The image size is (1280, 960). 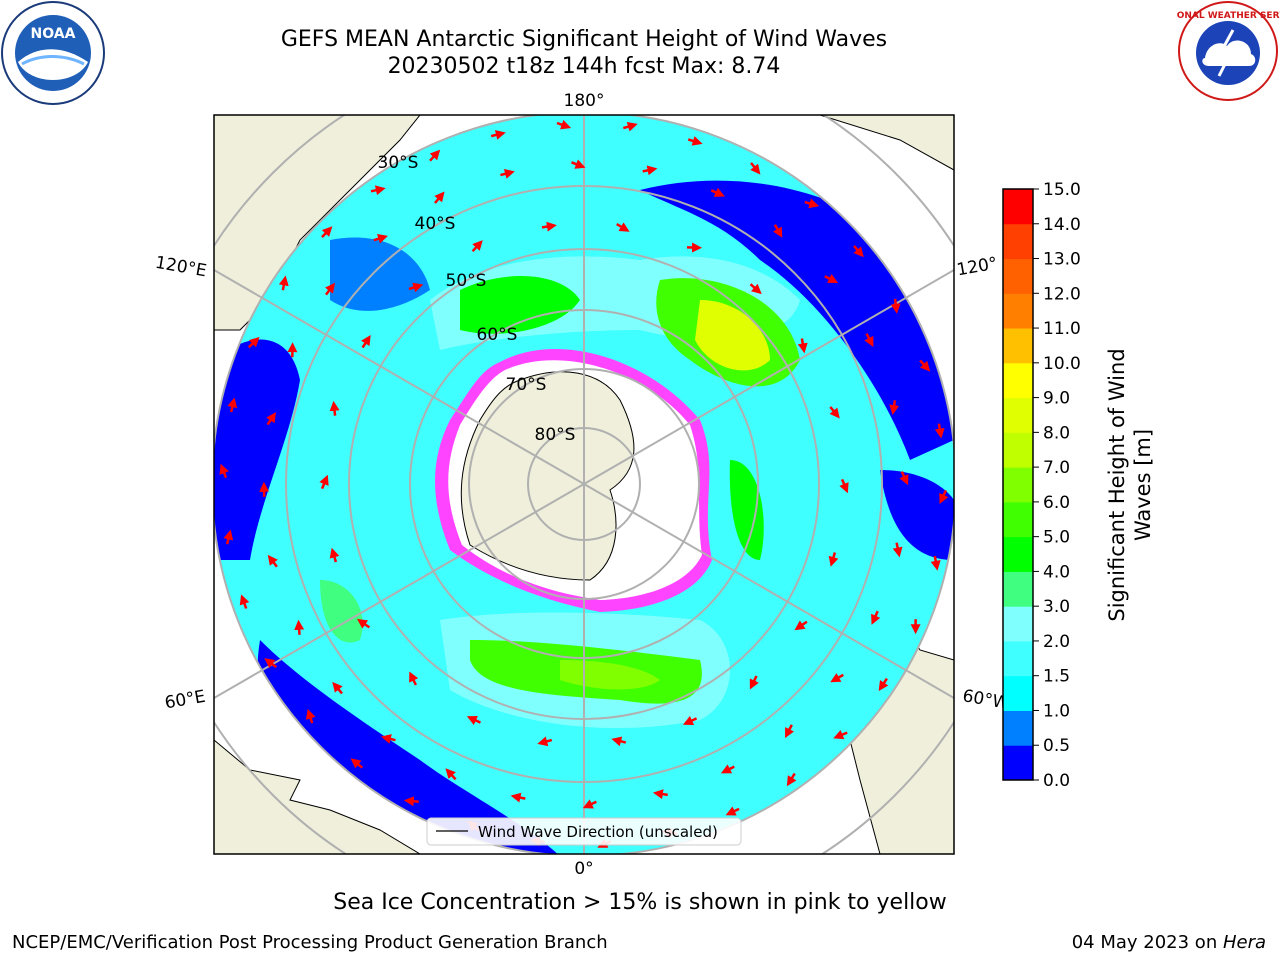 What do you see at coordinates (1056, 781) in the screenshot?
I see `colorbar-tick-label: 0.0` at bounding box center [1056, 781].